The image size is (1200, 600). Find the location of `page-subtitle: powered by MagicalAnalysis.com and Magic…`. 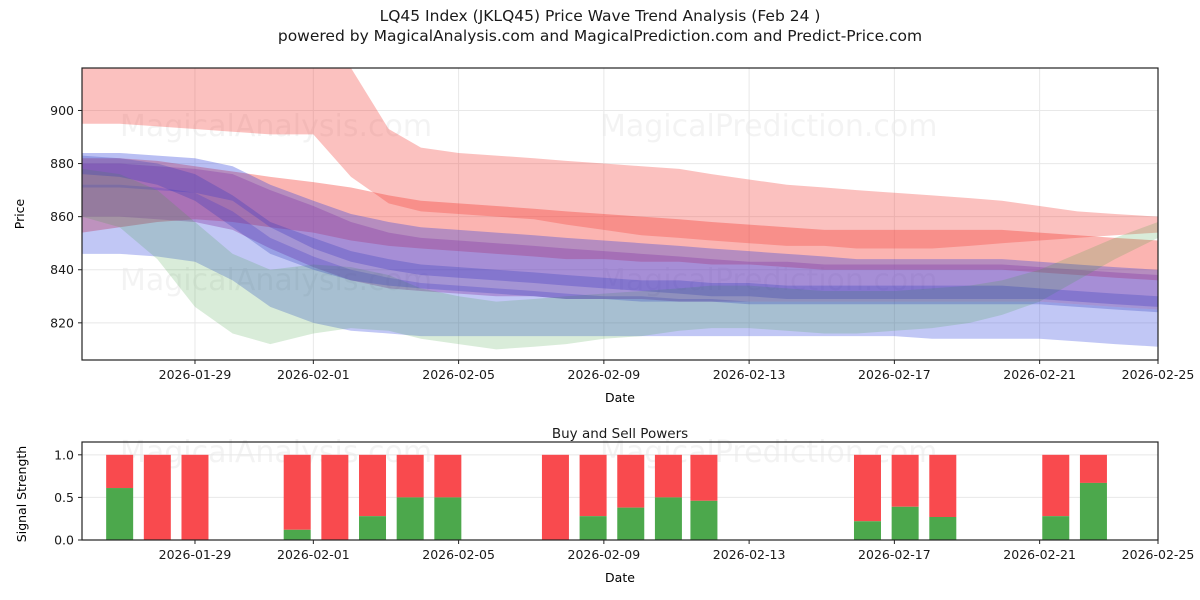

page-subtitle: powered by MagicalAnalysis.com and Magic… is located at coordinates (600, 36).